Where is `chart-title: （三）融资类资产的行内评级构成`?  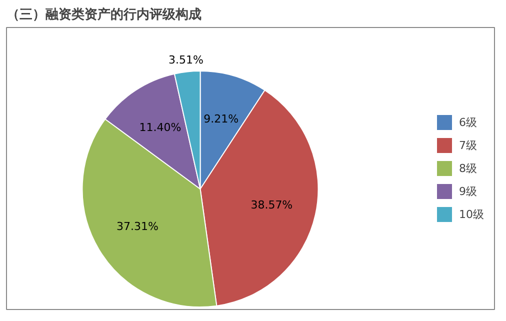 chart-title: （三）融资类资产的行内评级构成 is located at coordinates (104, 14).